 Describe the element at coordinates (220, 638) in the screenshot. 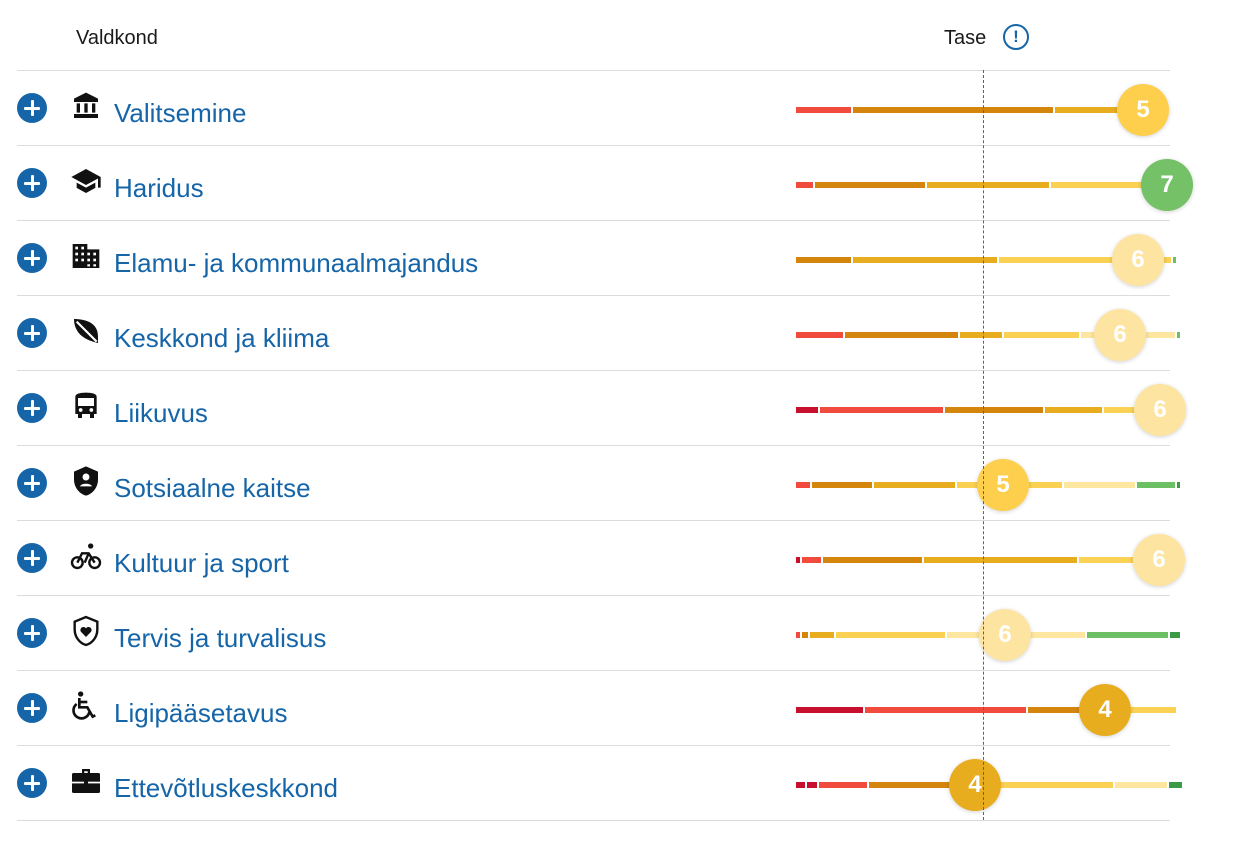

I see `domain-label: Tervis ja turvalisus` at that location.